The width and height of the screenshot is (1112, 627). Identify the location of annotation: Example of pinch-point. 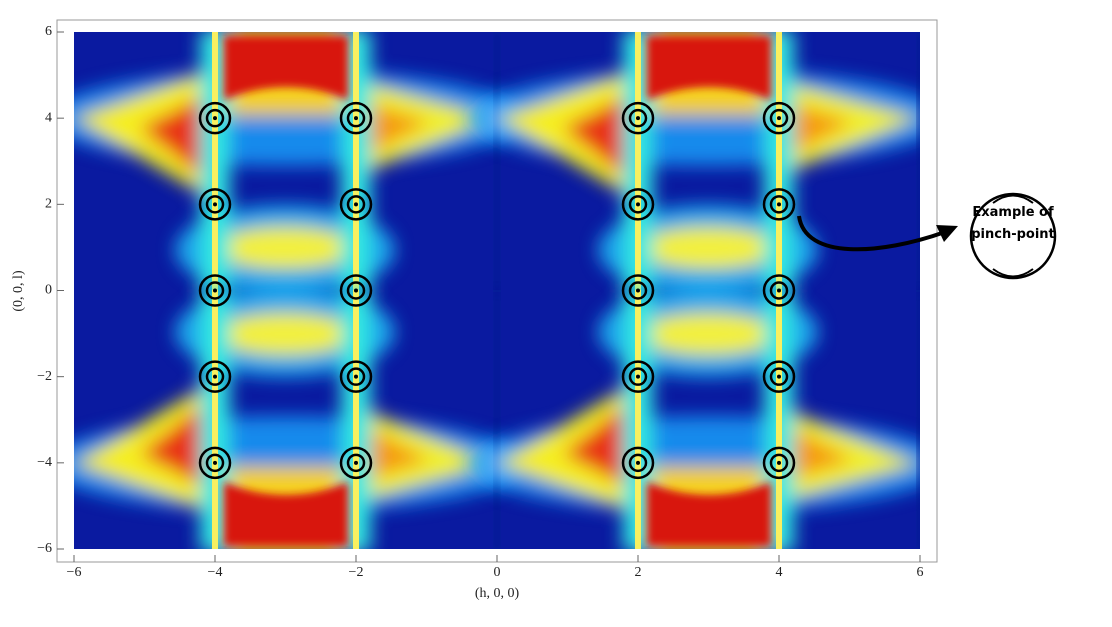
(927, 236).